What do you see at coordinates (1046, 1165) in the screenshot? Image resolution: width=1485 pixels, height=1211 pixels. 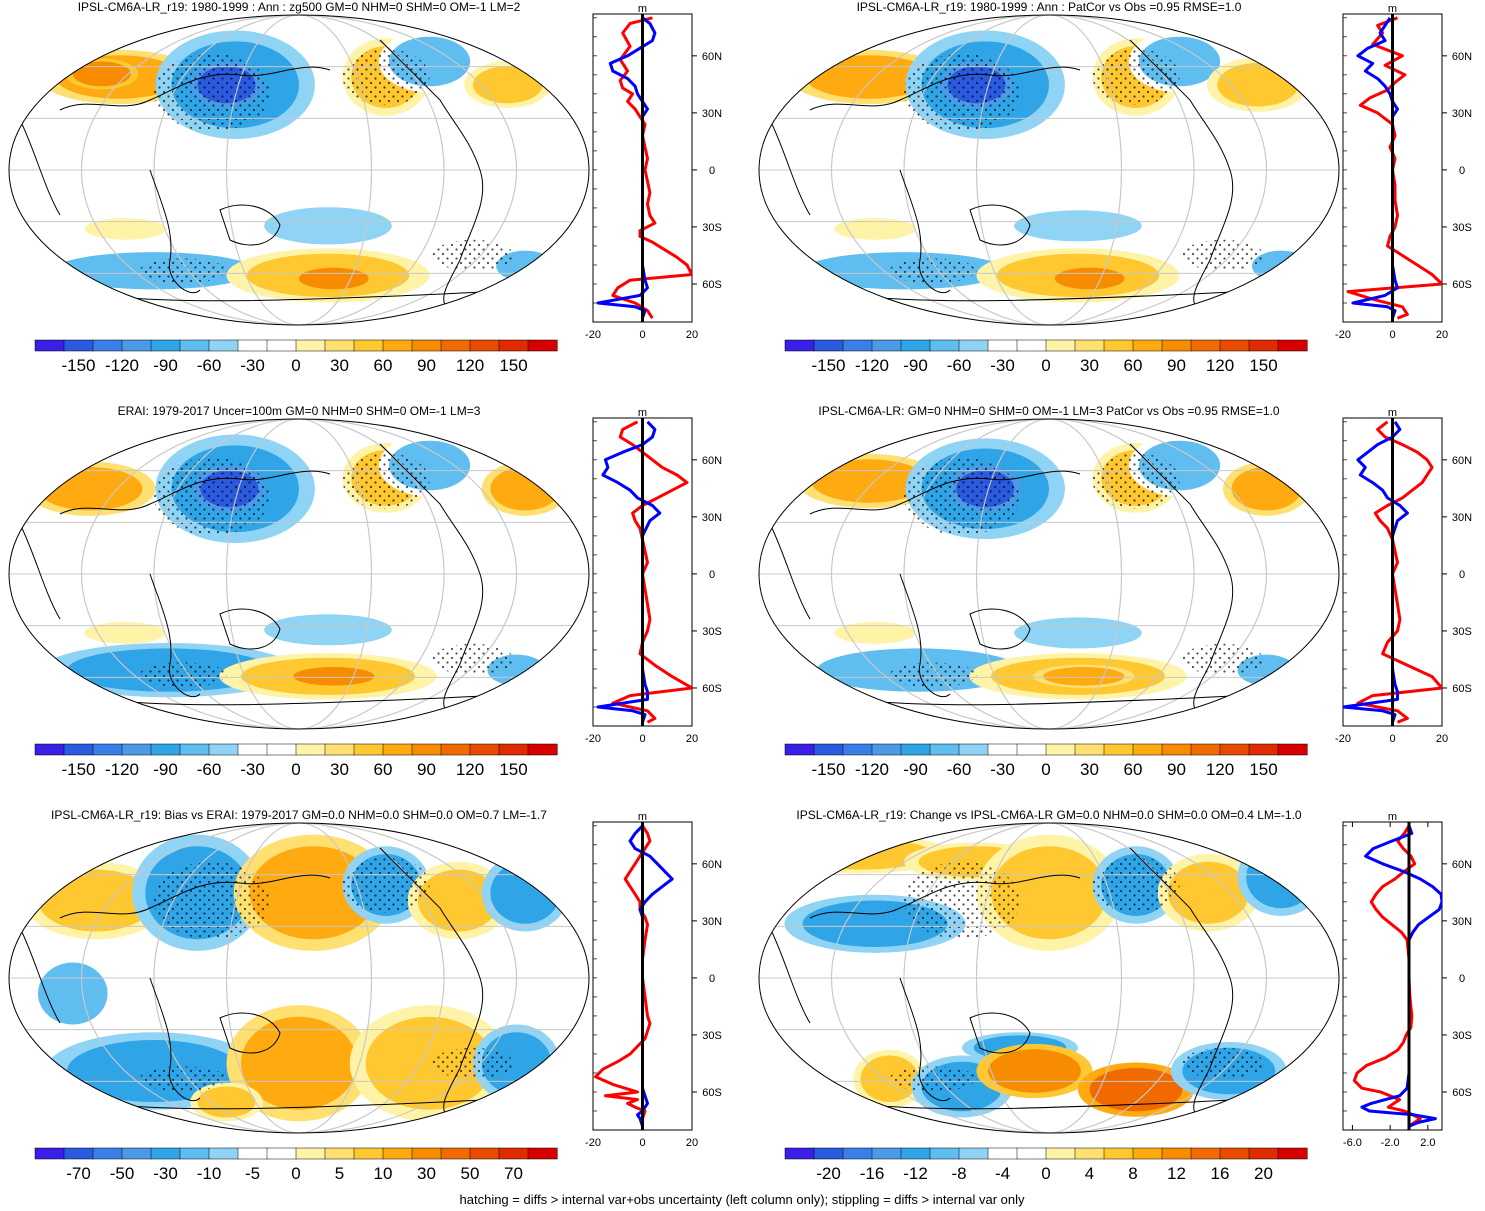 I see `colorbar: -20 -16 -12 -8 -4 0 4 8 12 16 20` at bounding box center [1046, 1165].